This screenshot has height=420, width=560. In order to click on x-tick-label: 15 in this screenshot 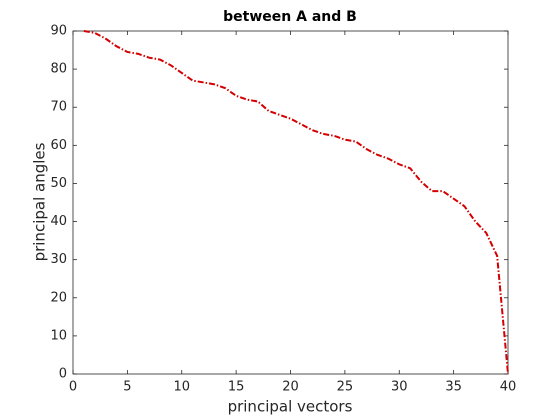, I will do `click(236, 387)`.